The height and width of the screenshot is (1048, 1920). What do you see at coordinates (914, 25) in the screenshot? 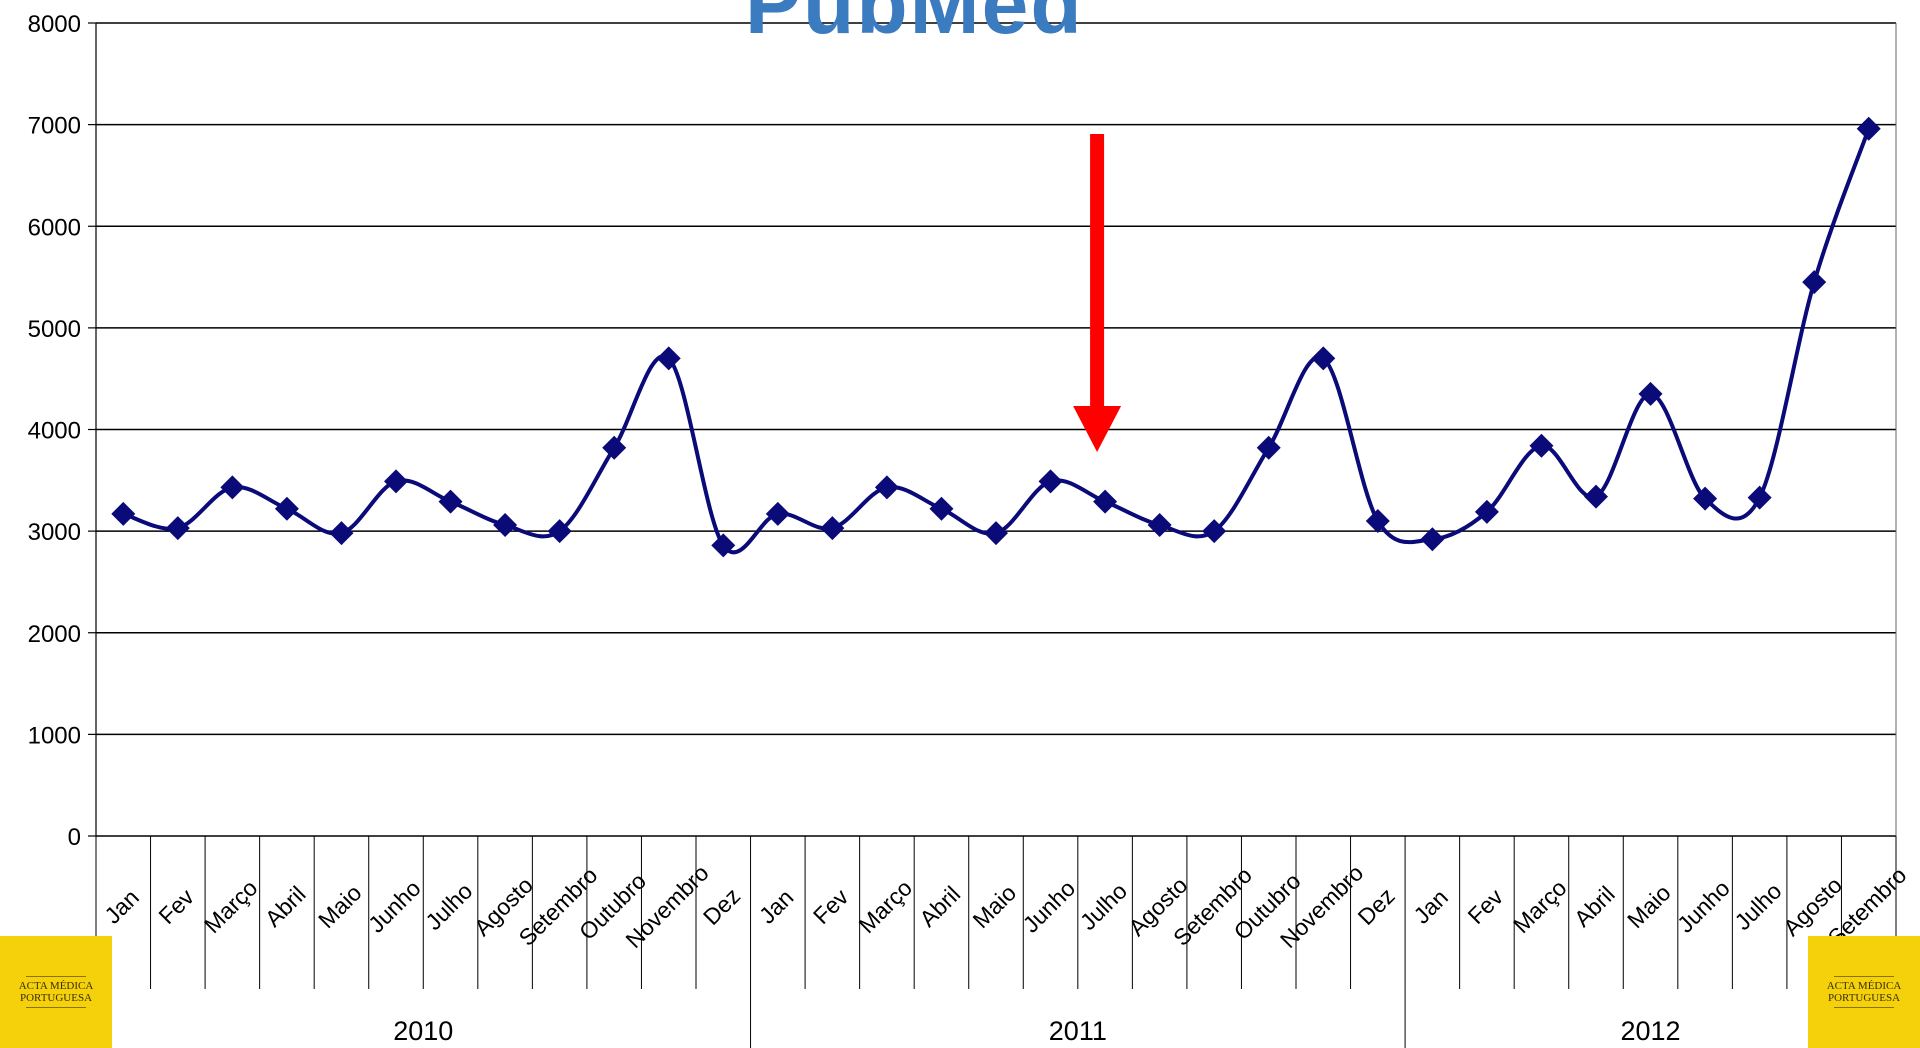
I see `pubmed-logo-text: PubMed` at bounding box center [914, 25].